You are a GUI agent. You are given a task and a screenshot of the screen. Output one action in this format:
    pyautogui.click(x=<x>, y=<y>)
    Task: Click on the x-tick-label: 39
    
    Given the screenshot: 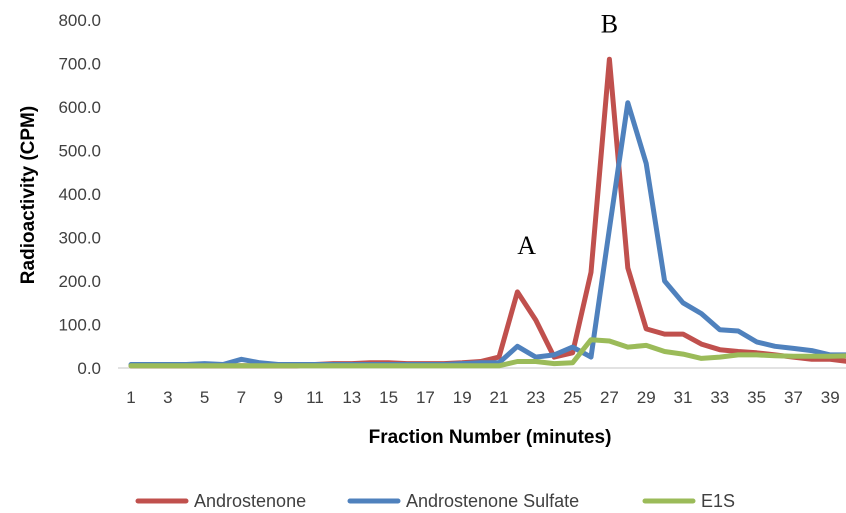 What is the action you would take?
    pyautogui.click(x=830, y=397)
    